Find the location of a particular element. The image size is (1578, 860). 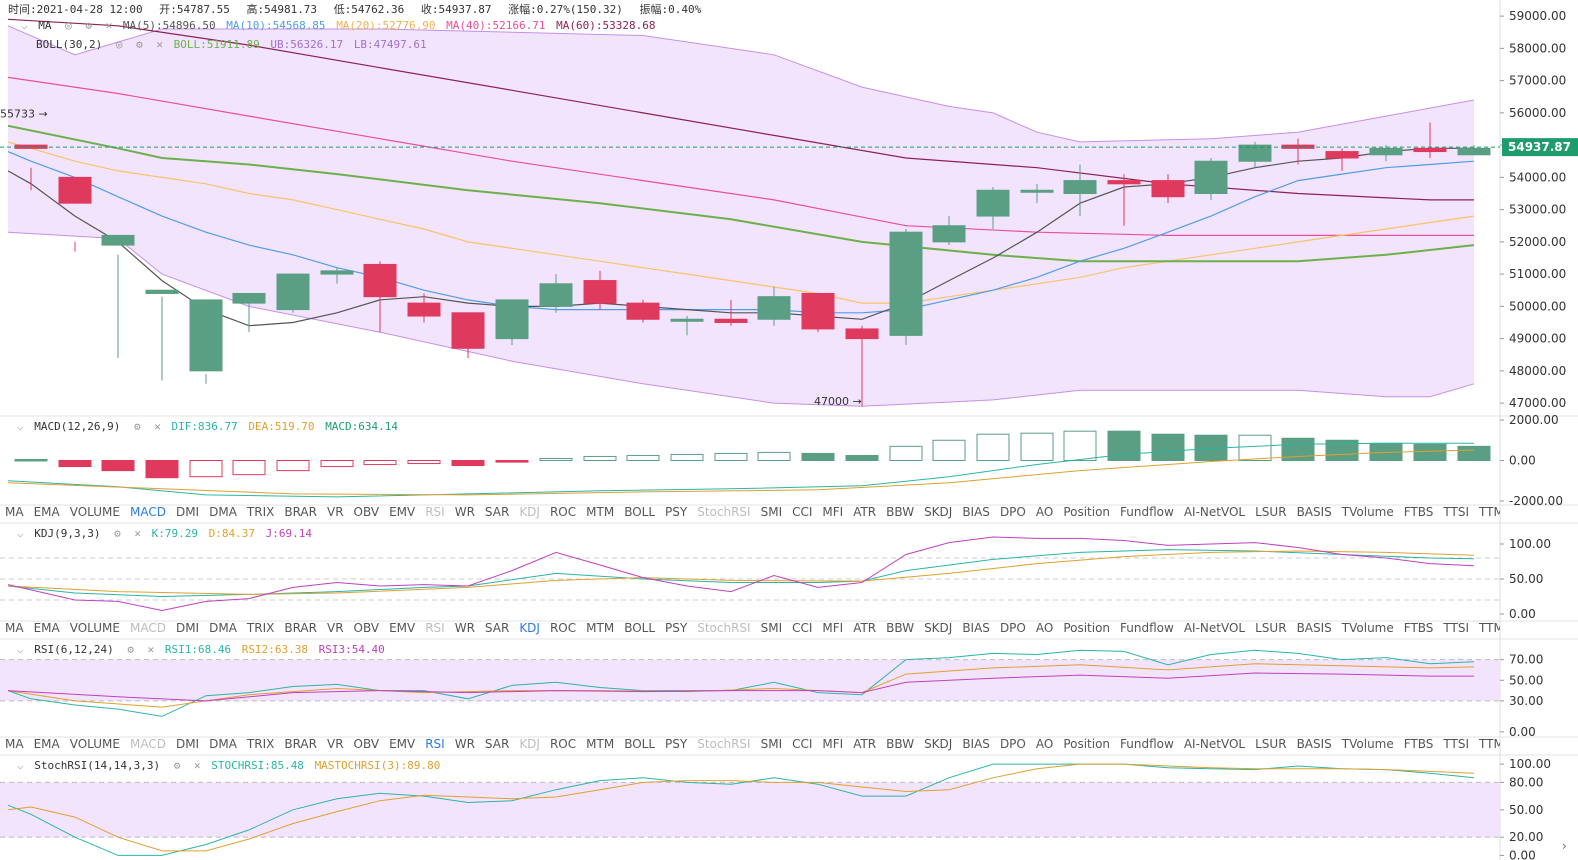

tab-roc: ROC is located at coordinates (563, 512).